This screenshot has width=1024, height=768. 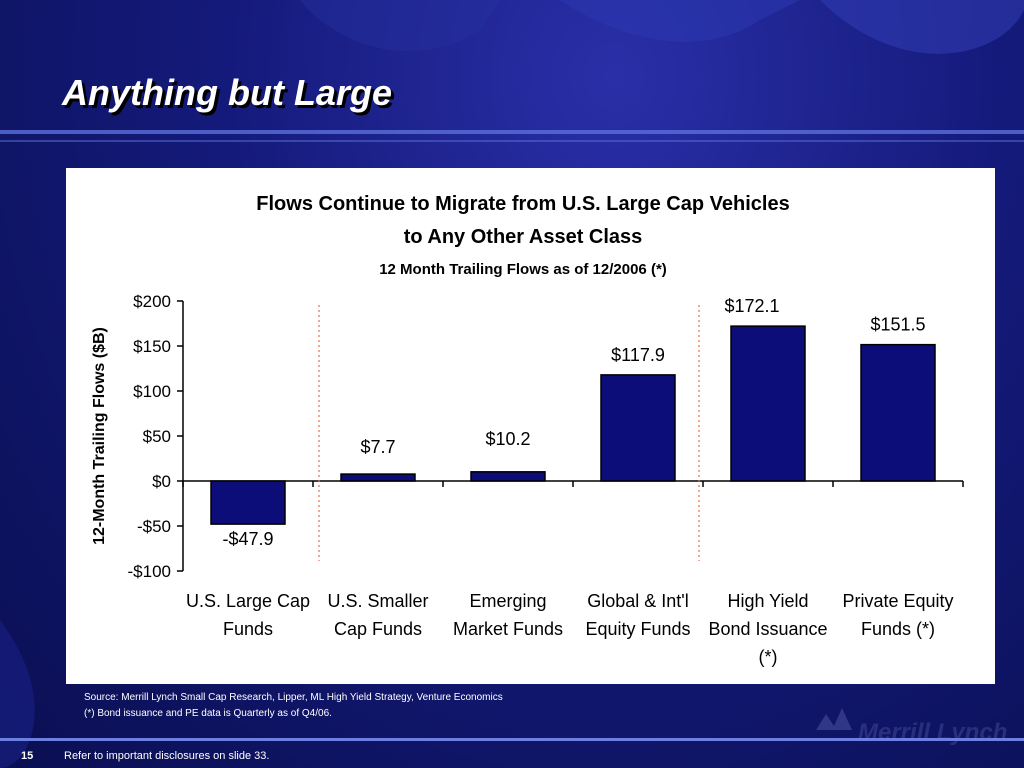 What do you see at coordinates (248, 601) in the screenshot?
I see `category-label: U.S. Large Cap` at bounding box center [248, 601].